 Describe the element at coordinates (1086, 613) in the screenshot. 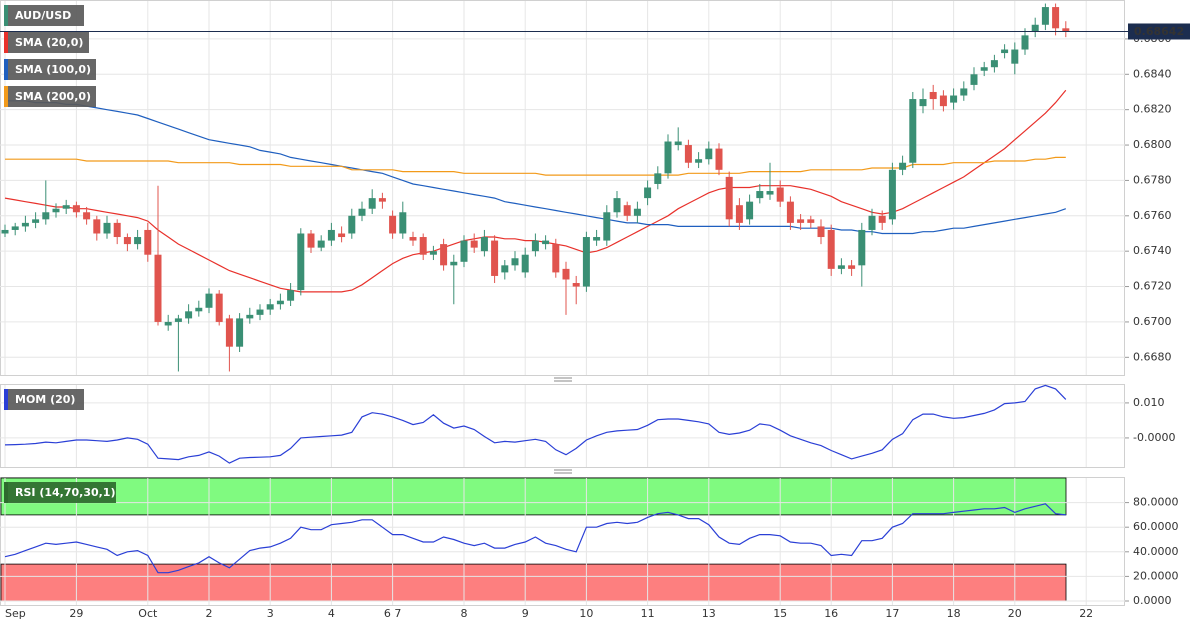

I see `x-tick-label: 22` at that location.